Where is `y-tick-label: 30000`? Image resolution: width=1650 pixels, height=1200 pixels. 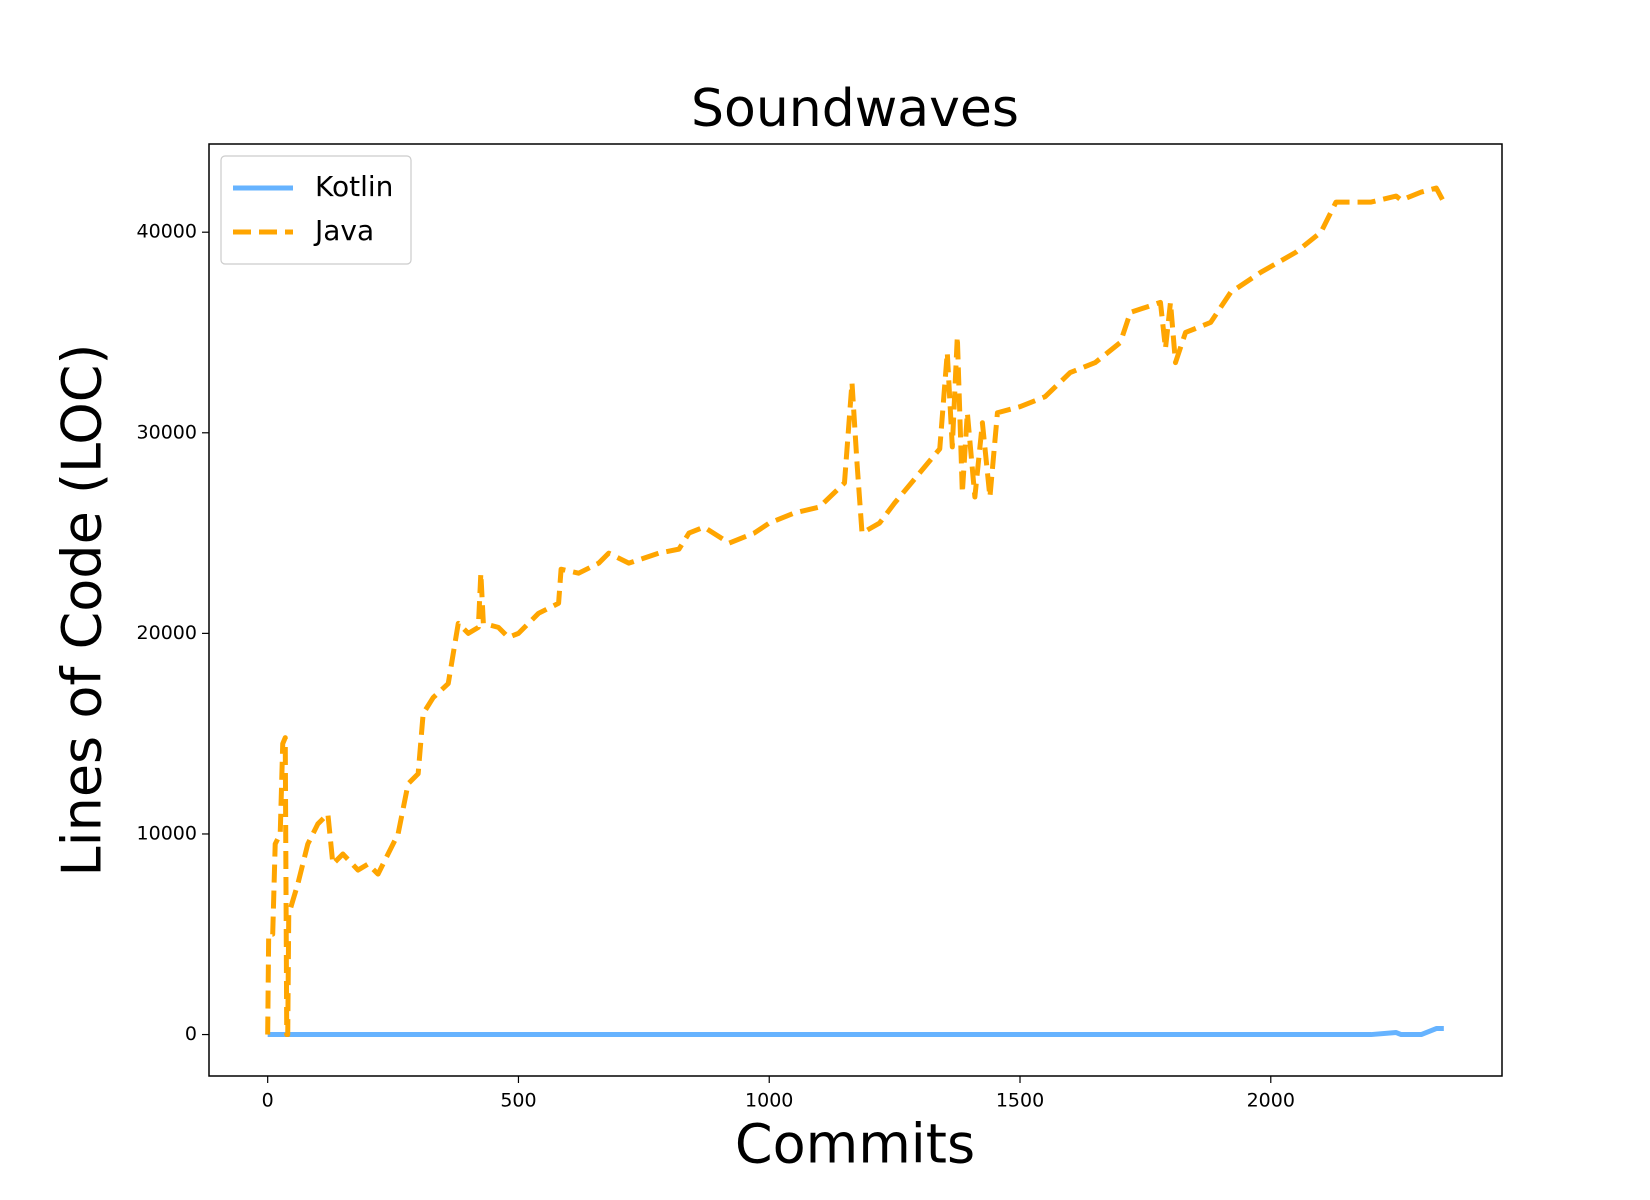
y-tick-label: 30000 is located at coordinates (167, 432).